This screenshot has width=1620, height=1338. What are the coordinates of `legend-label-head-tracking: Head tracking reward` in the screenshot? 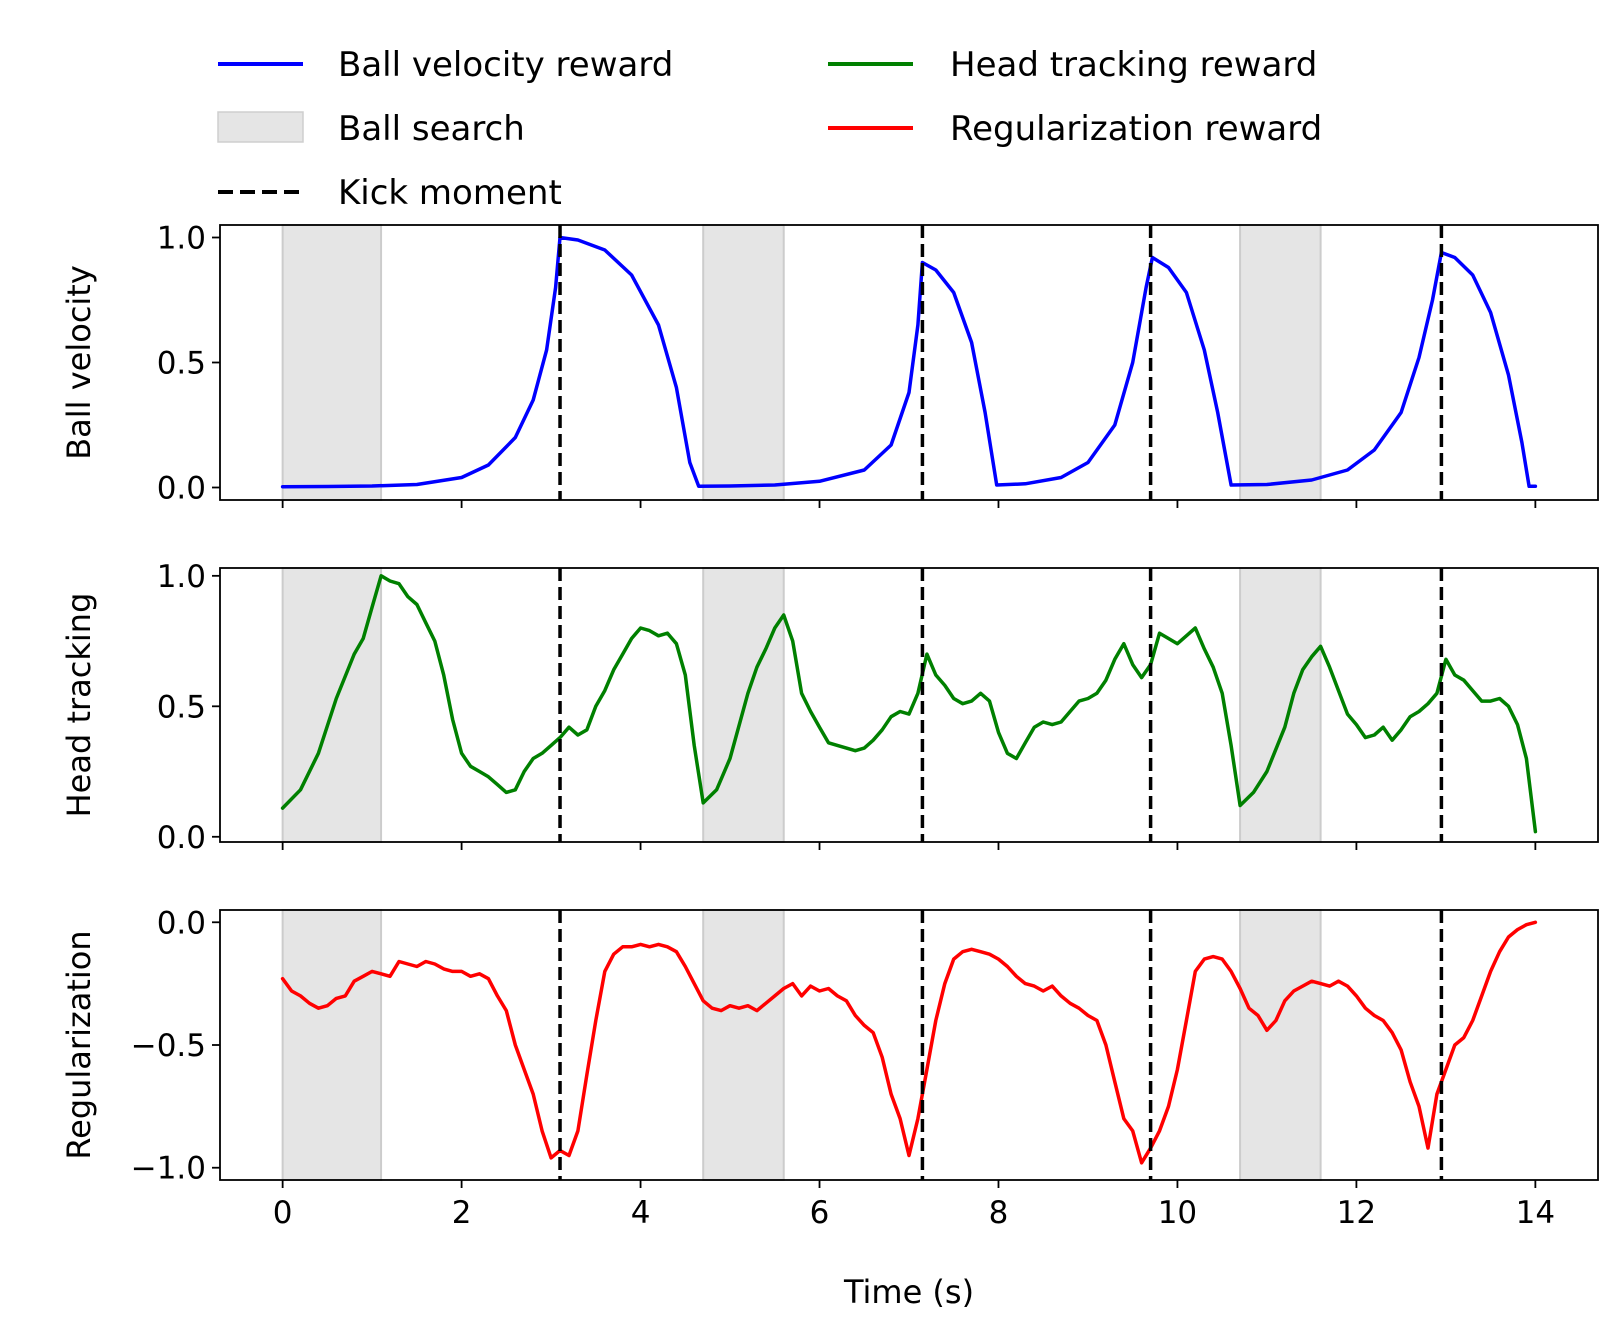 It's located at (1133, 65).